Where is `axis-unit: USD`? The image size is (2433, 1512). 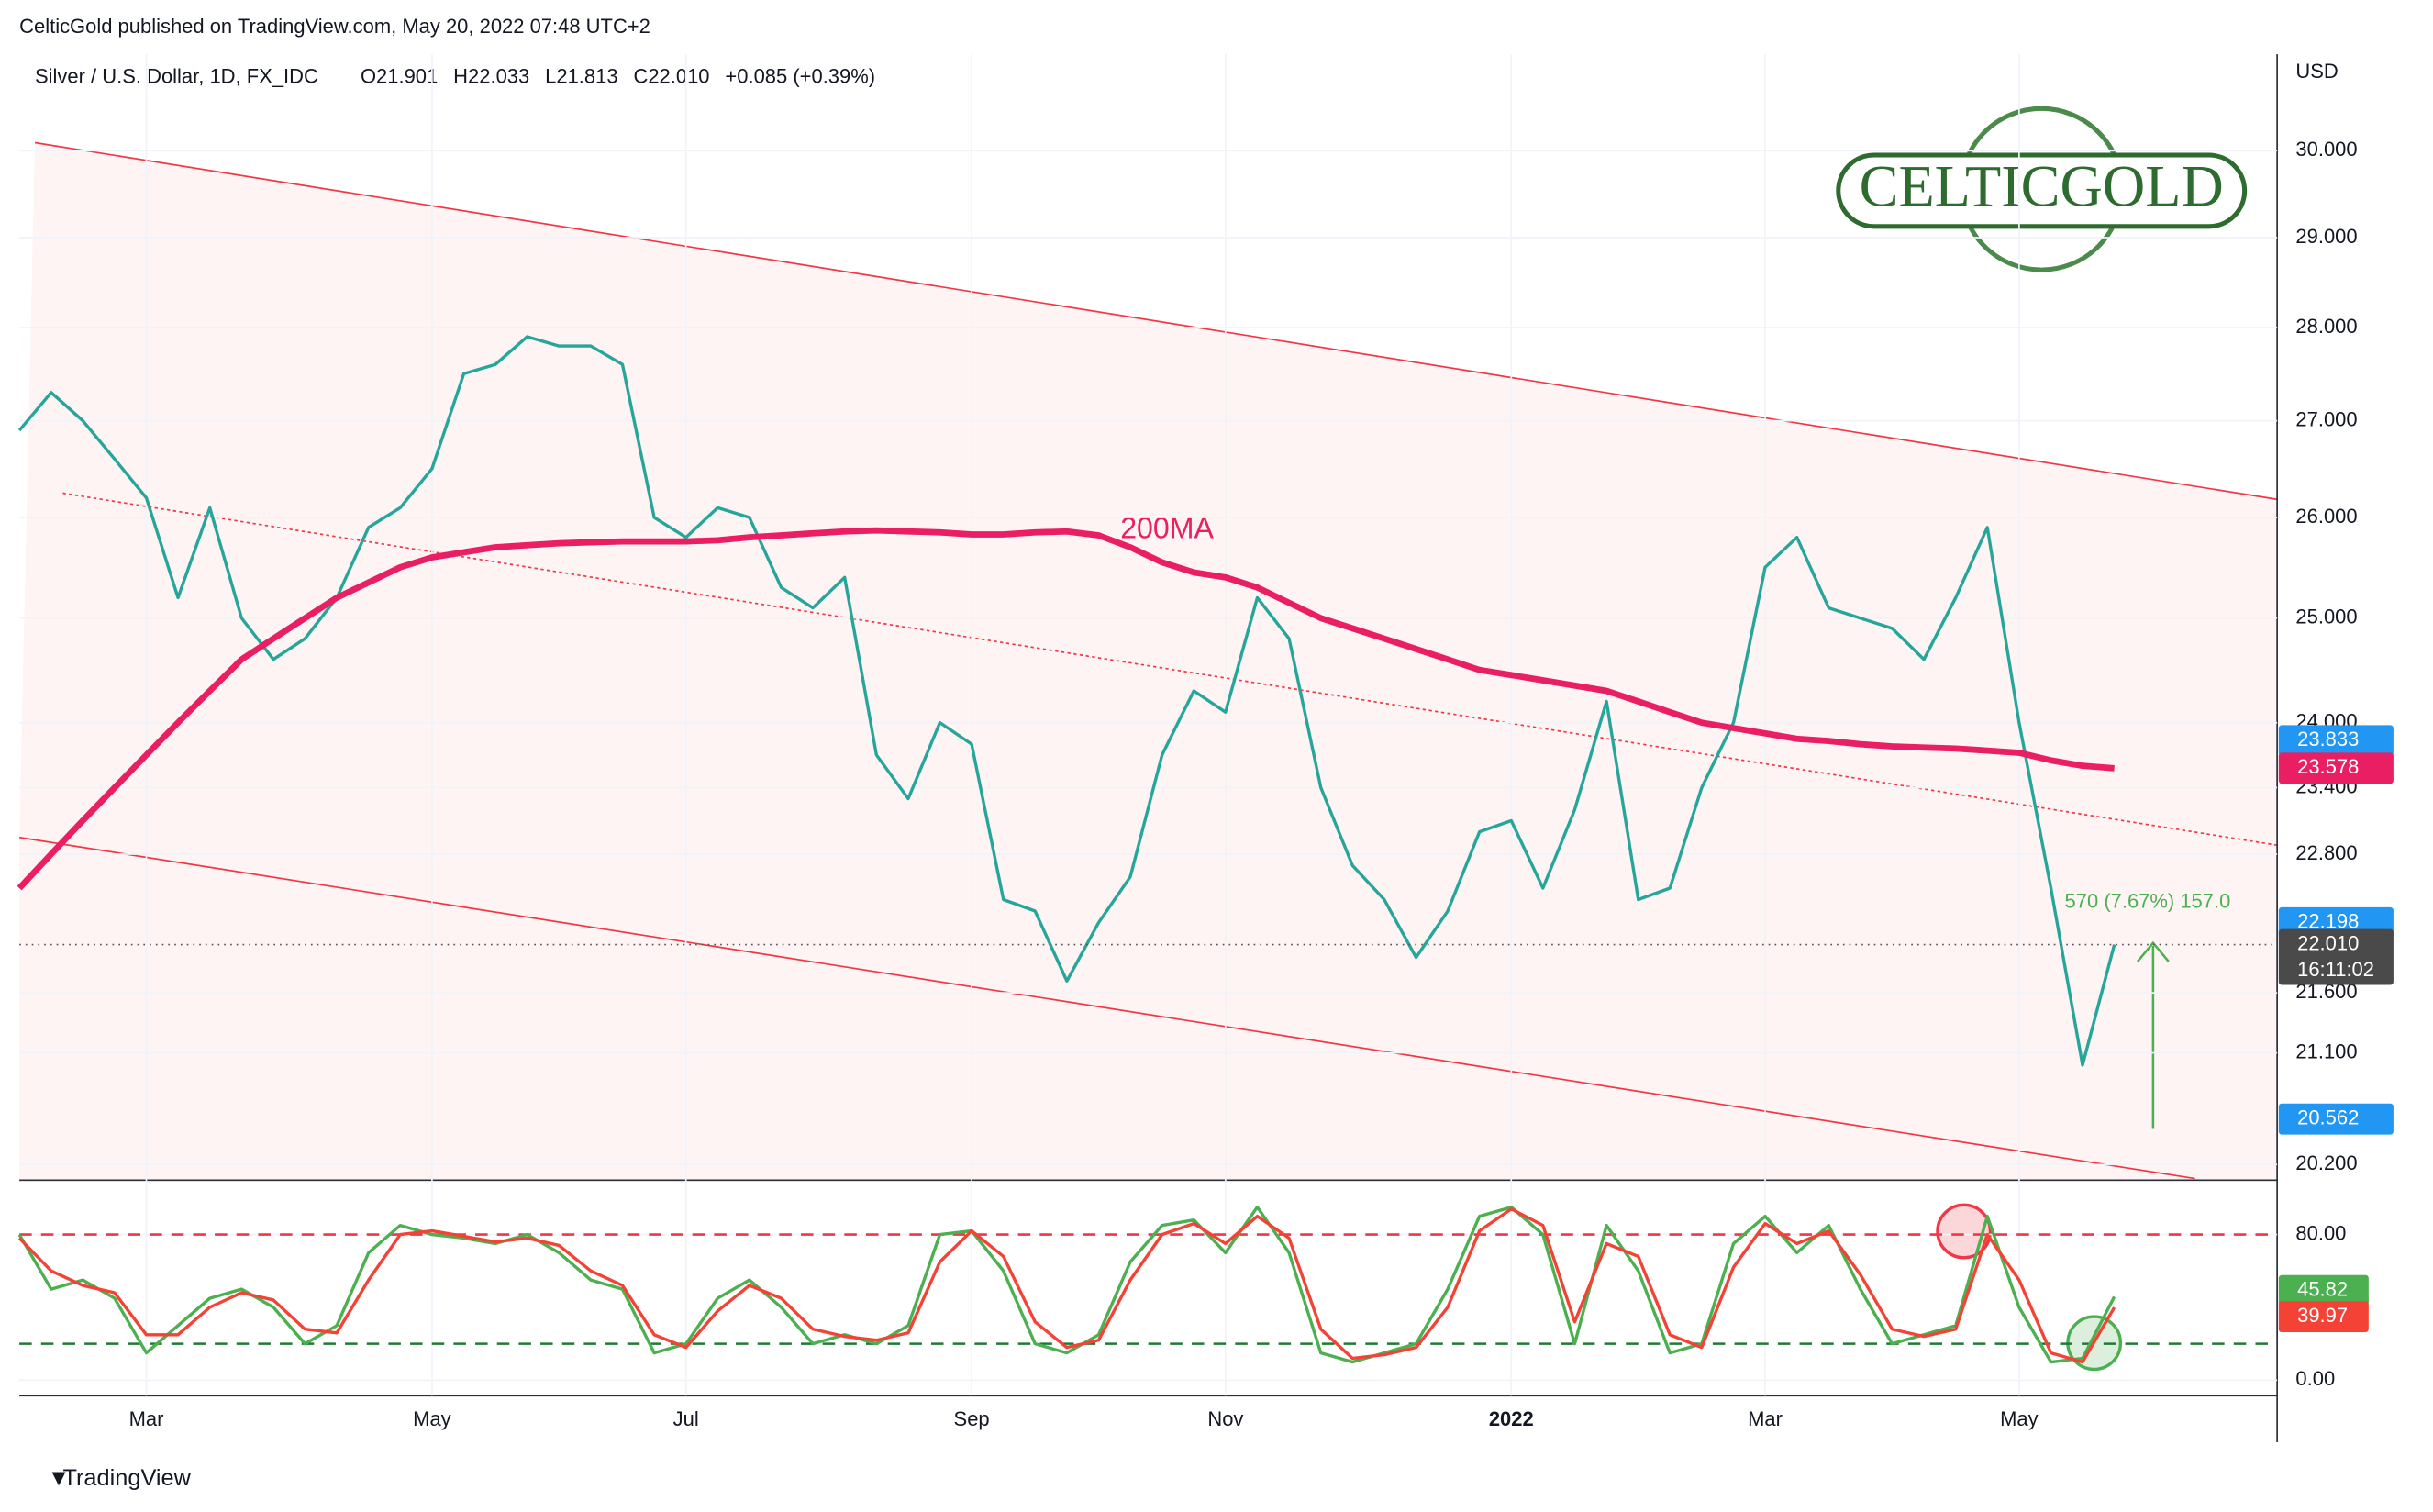
axis-unit: USD is located at coordinates (2316, 72).